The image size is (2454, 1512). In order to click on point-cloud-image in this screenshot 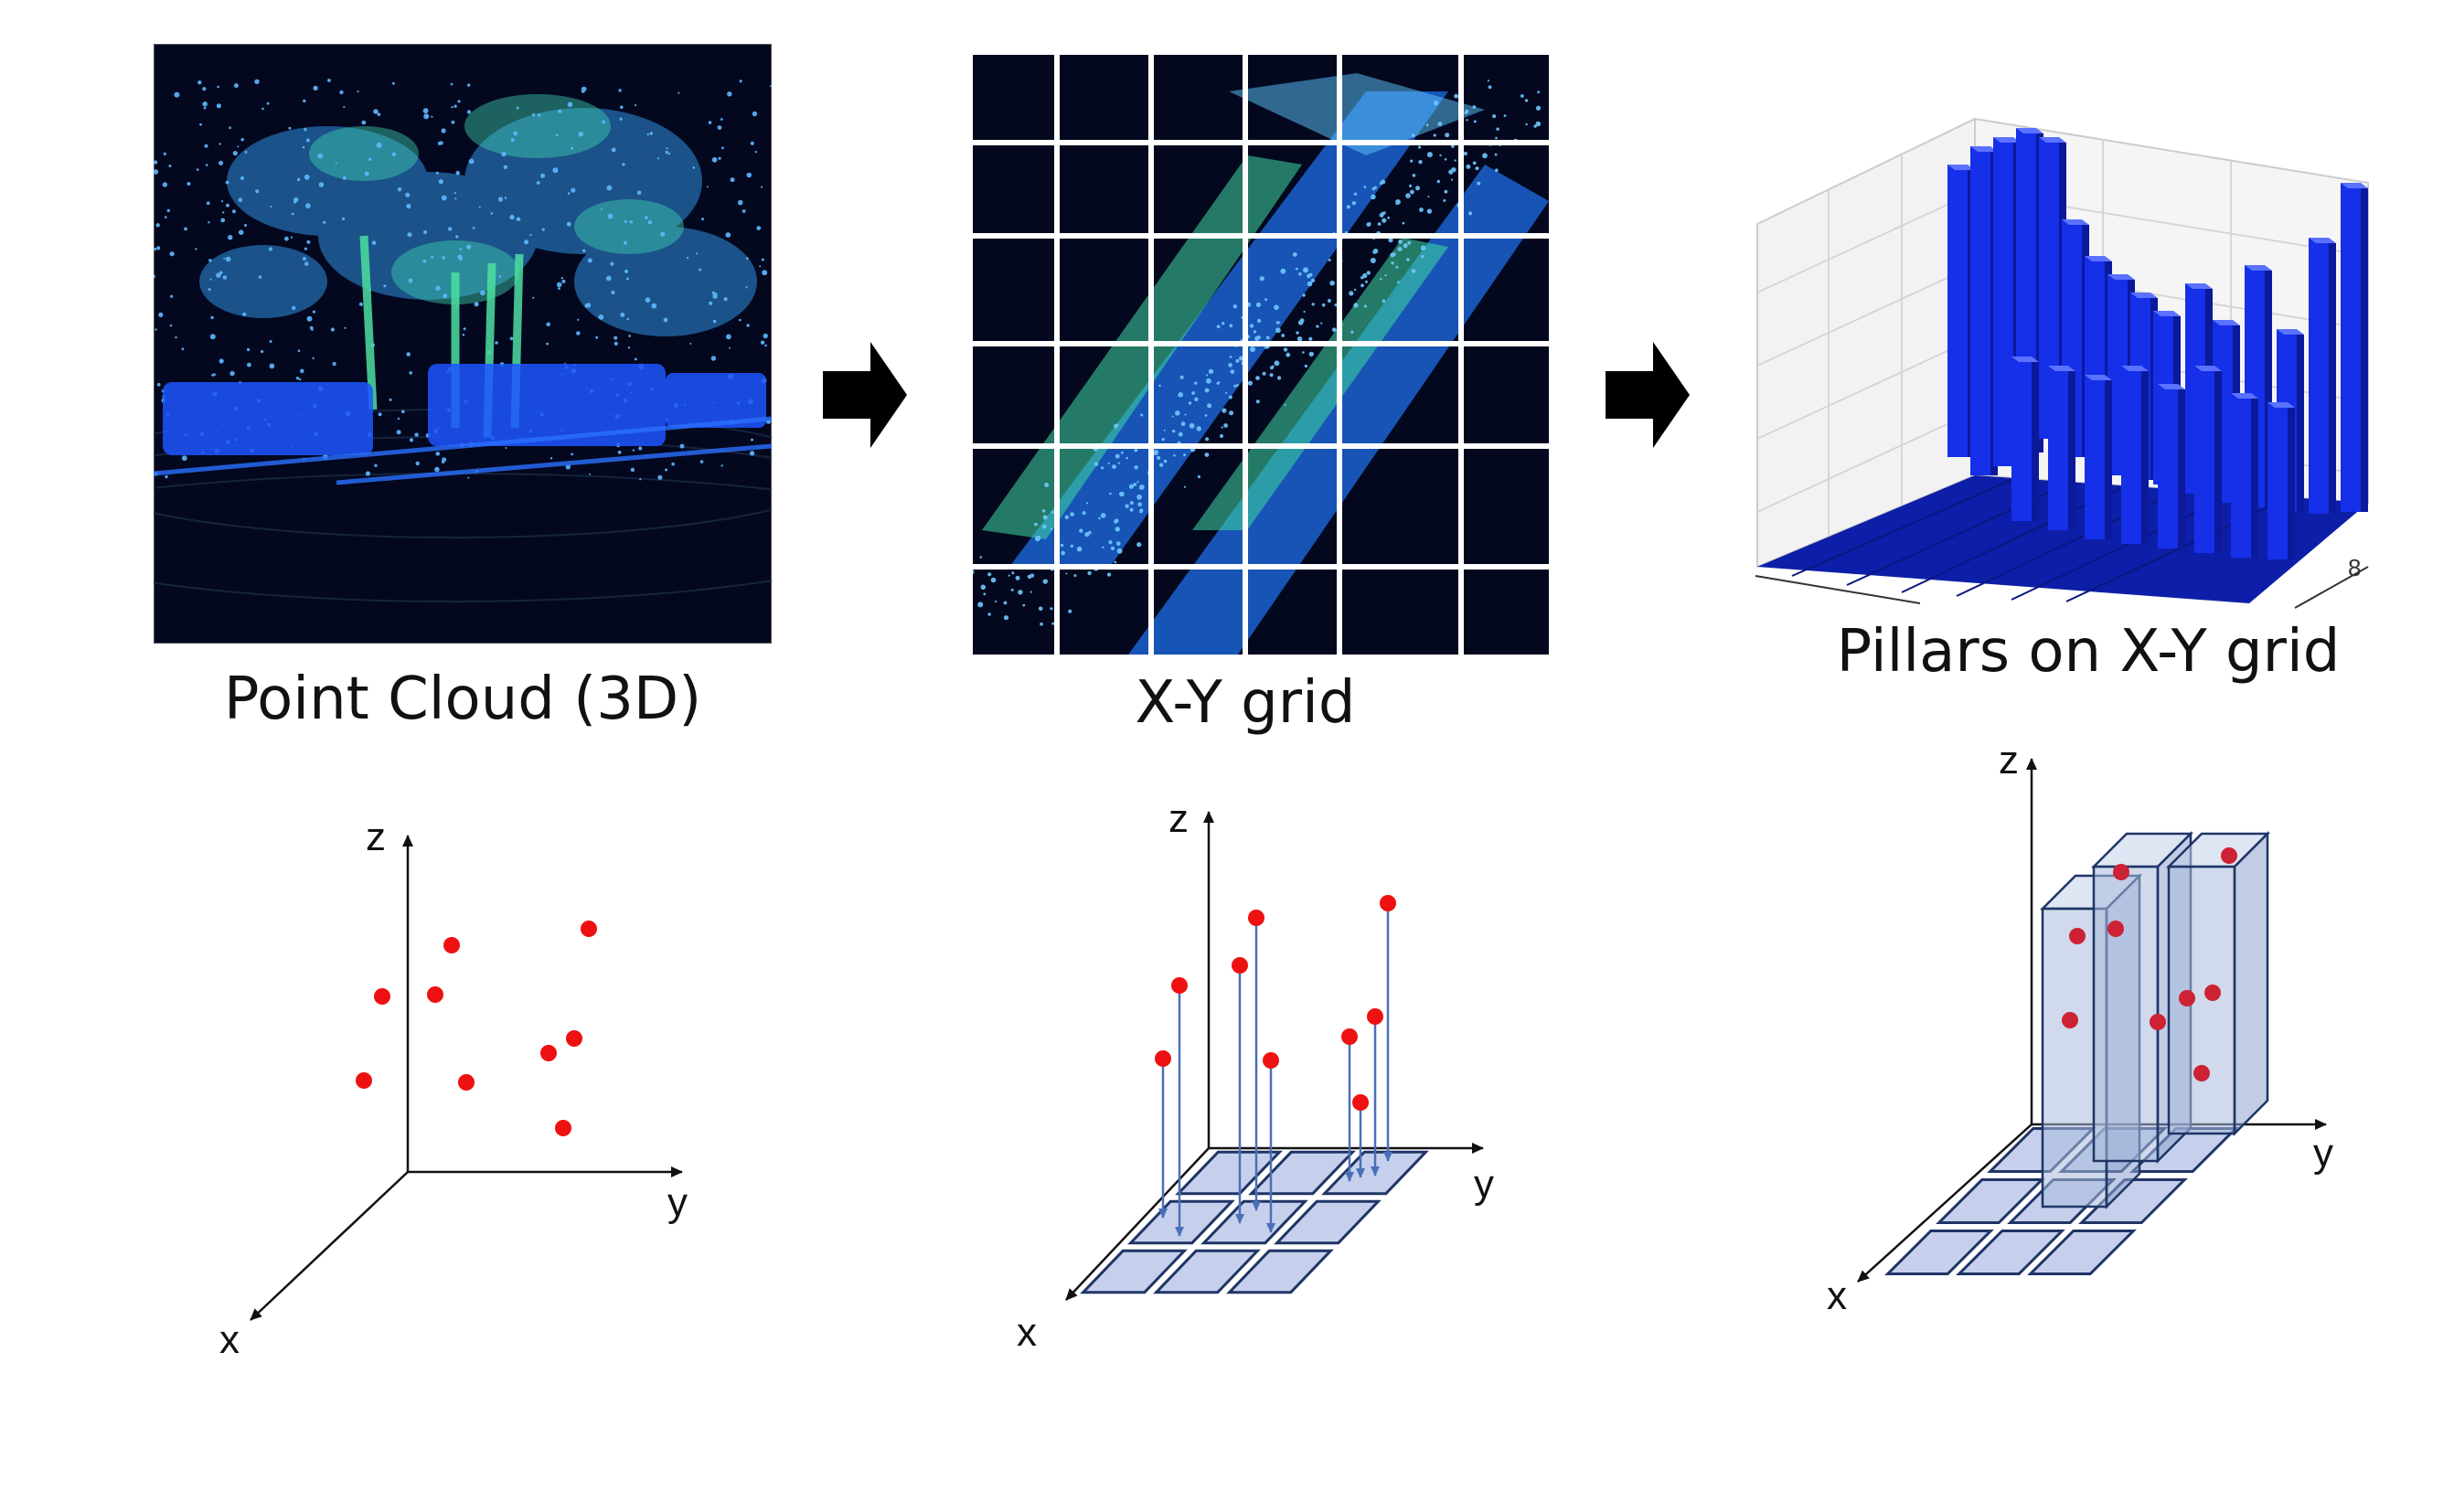, I will do `click(463, 344)`.